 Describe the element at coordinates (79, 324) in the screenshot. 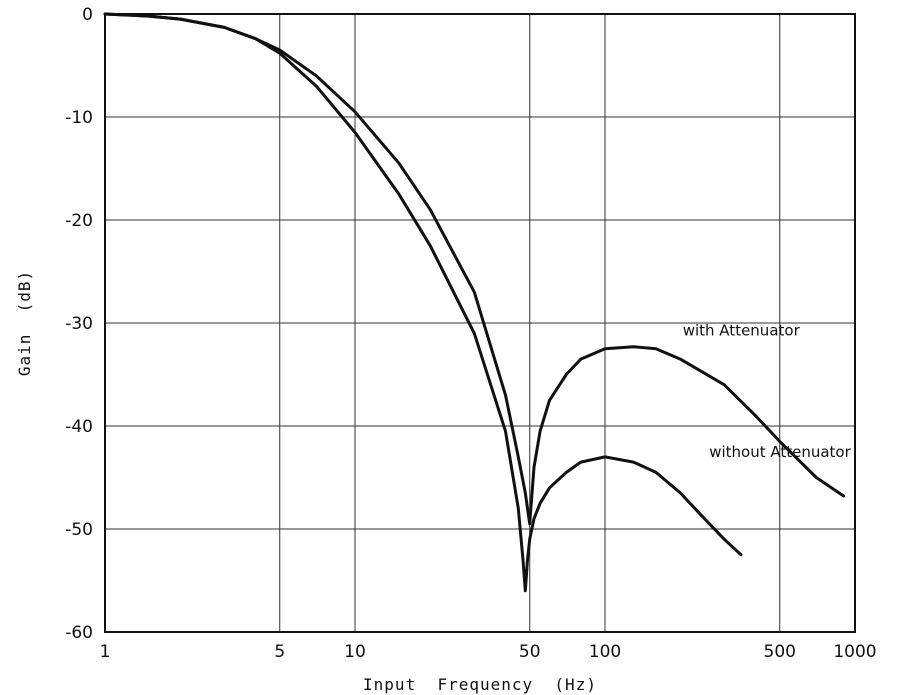

I see `y-tick-label: -30` at that location.